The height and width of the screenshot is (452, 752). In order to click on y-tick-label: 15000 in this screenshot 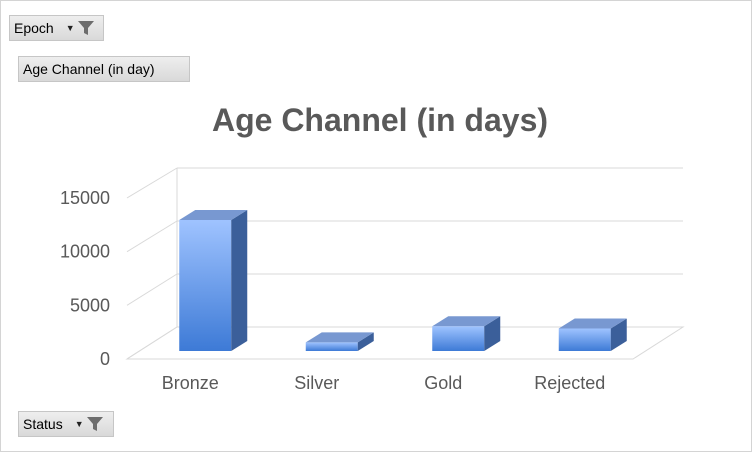, I will do `click(85, 198)`.